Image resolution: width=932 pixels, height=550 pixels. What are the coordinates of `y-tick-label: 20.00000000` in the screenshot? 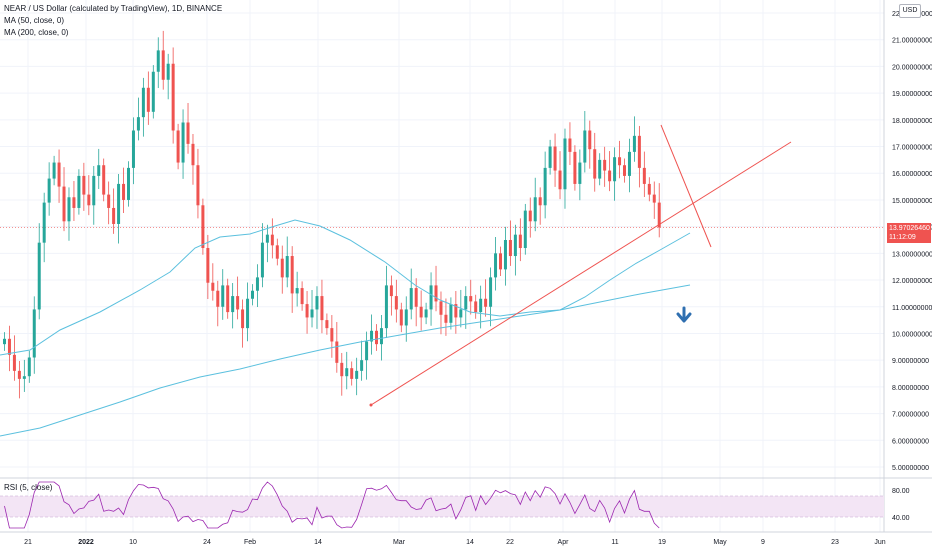 It's located at (912, 67).